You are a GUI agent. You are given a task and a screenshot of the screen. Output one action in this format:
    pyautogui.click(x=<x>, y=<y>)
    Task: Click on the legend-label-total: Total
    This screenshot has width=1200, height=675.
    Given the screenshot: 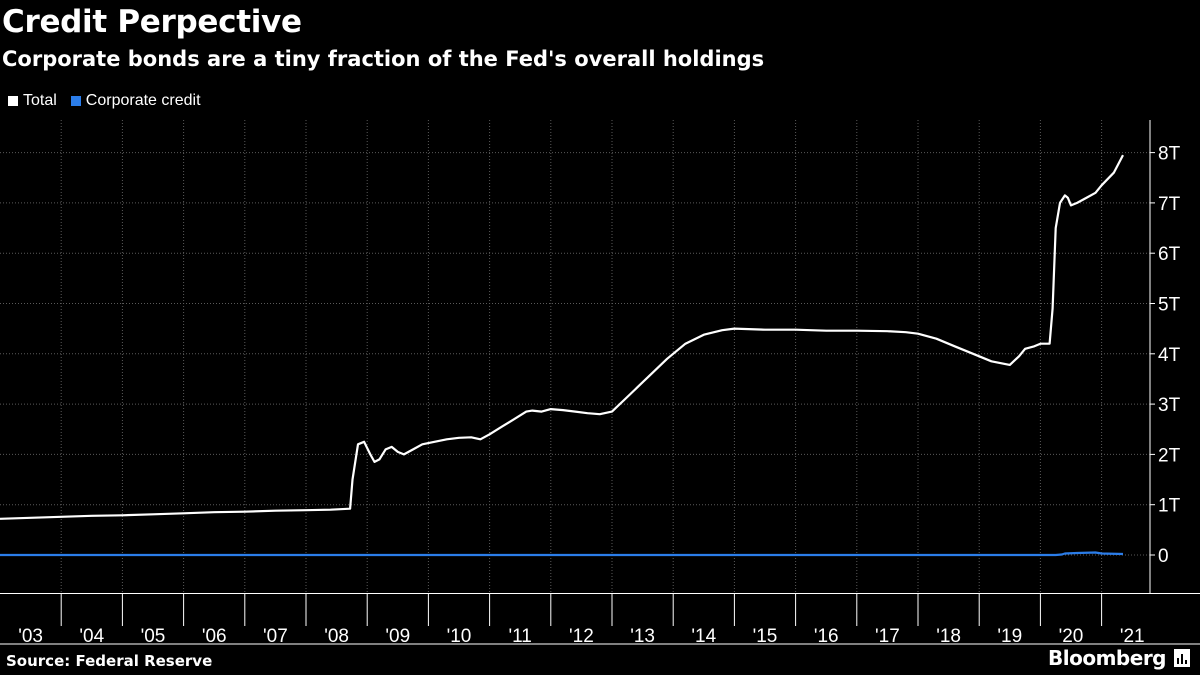 What is the action you would take?
    pyautogui.click(x=40, y=100)
    